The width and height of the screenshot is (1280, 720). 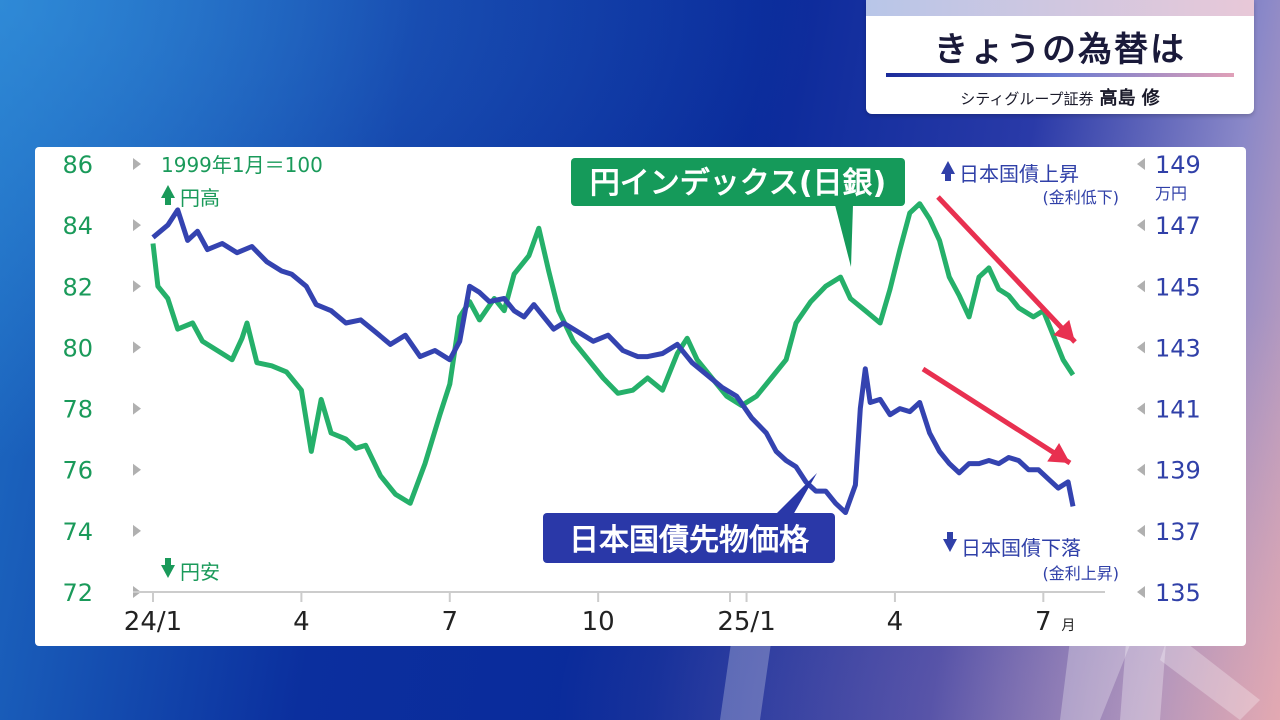 What do you see at coordinates (77, 471) in the screenshot?
I see `left-tick-label: 76` at bounding box center [77, 471].